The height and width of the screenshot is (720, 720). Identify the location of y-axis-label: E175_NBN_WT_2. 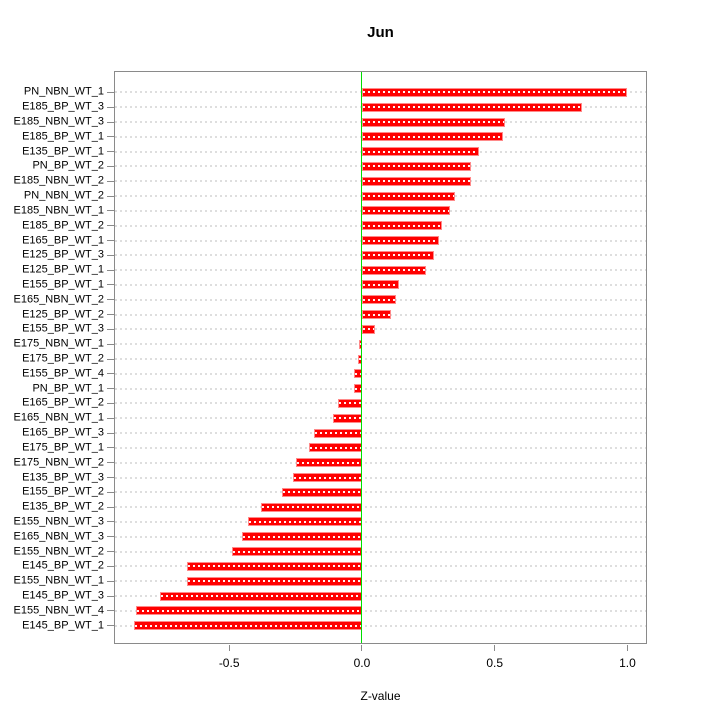
(59, 462).